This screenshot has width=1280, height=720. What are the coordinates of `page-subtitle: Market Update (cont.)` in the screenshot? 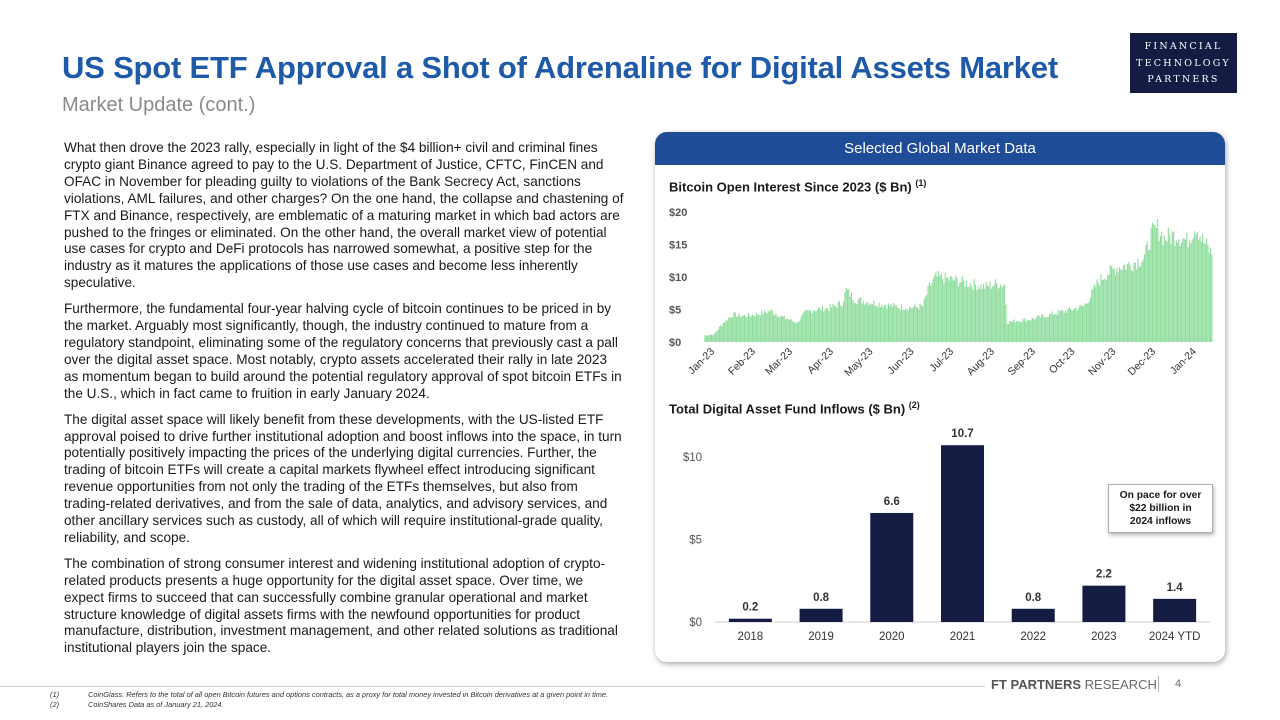 It's located at (159, 105).